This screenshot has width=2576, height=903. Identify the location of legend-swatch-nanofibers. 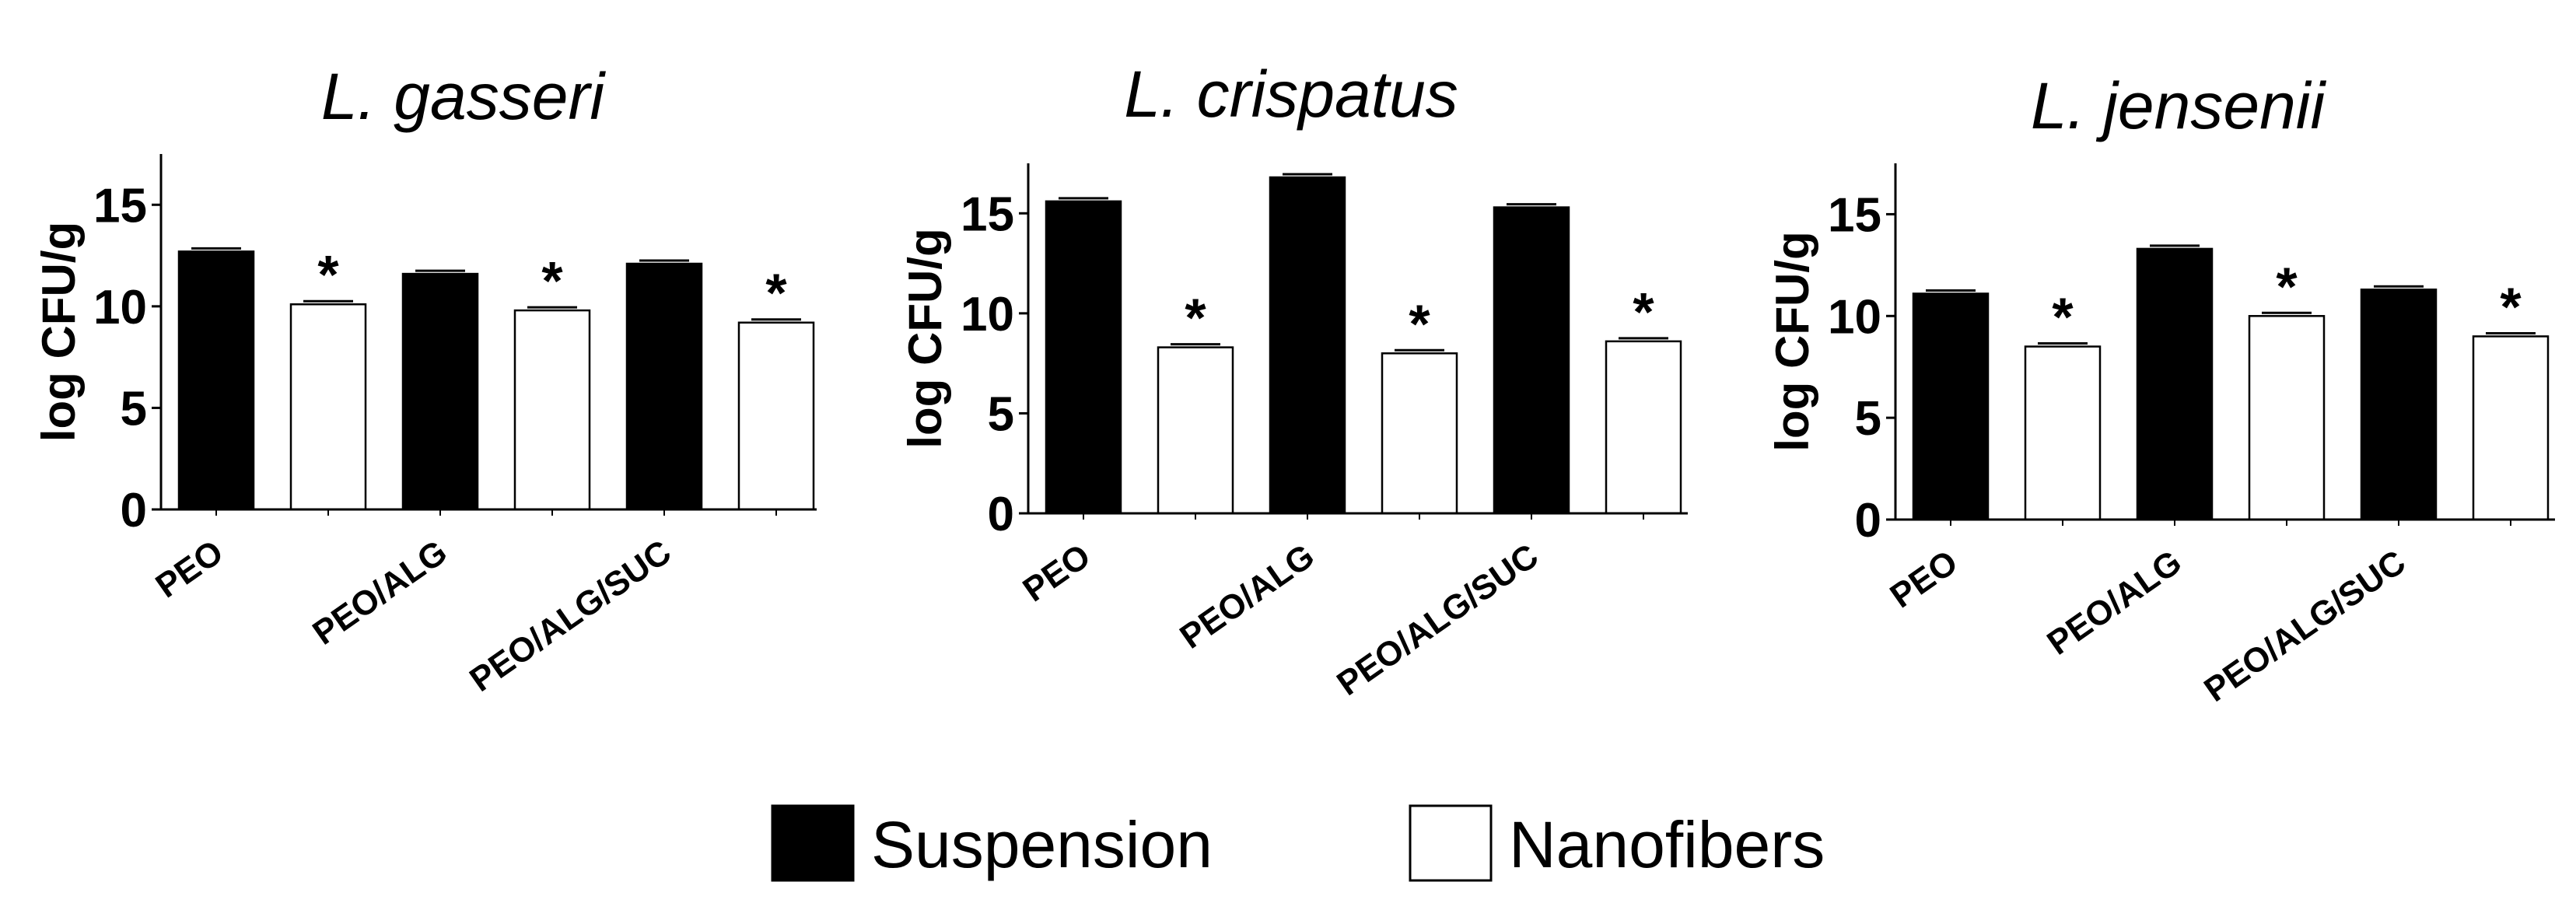
(1451, 843).